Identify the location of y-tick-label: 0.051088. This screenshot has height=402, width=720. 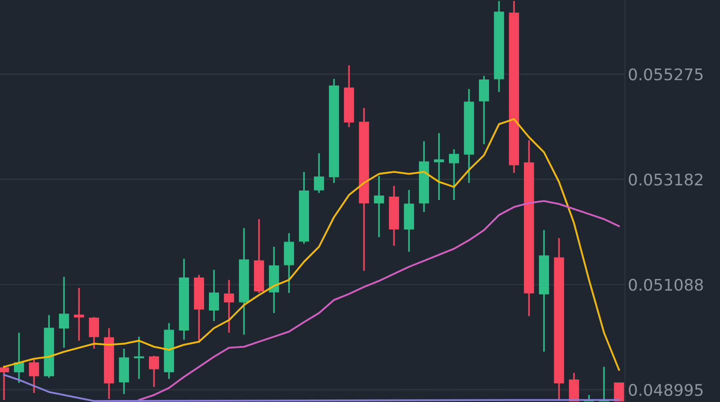
(665, 284).